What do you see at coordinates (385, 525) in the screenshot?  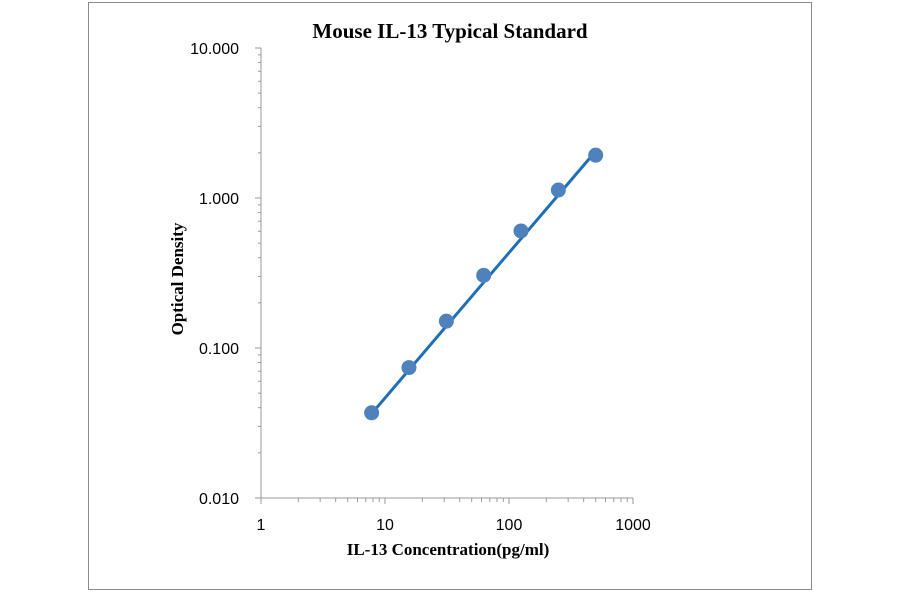 I see `x-tick-label: 10` at bounding box center [385, 525].